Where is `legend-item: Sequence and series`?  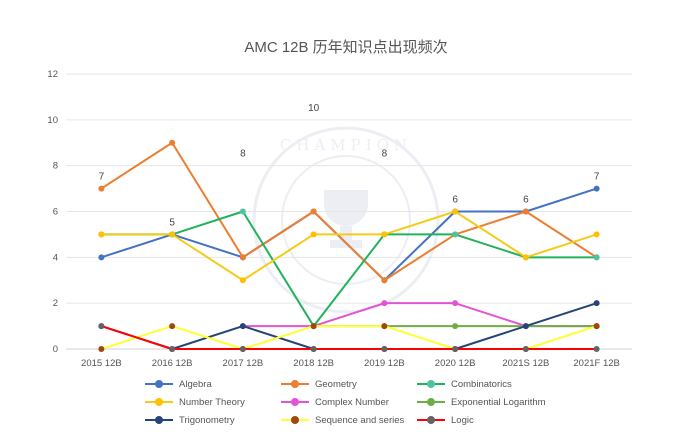 legend-item: Sequence and series is located at coordinates (342, 420).